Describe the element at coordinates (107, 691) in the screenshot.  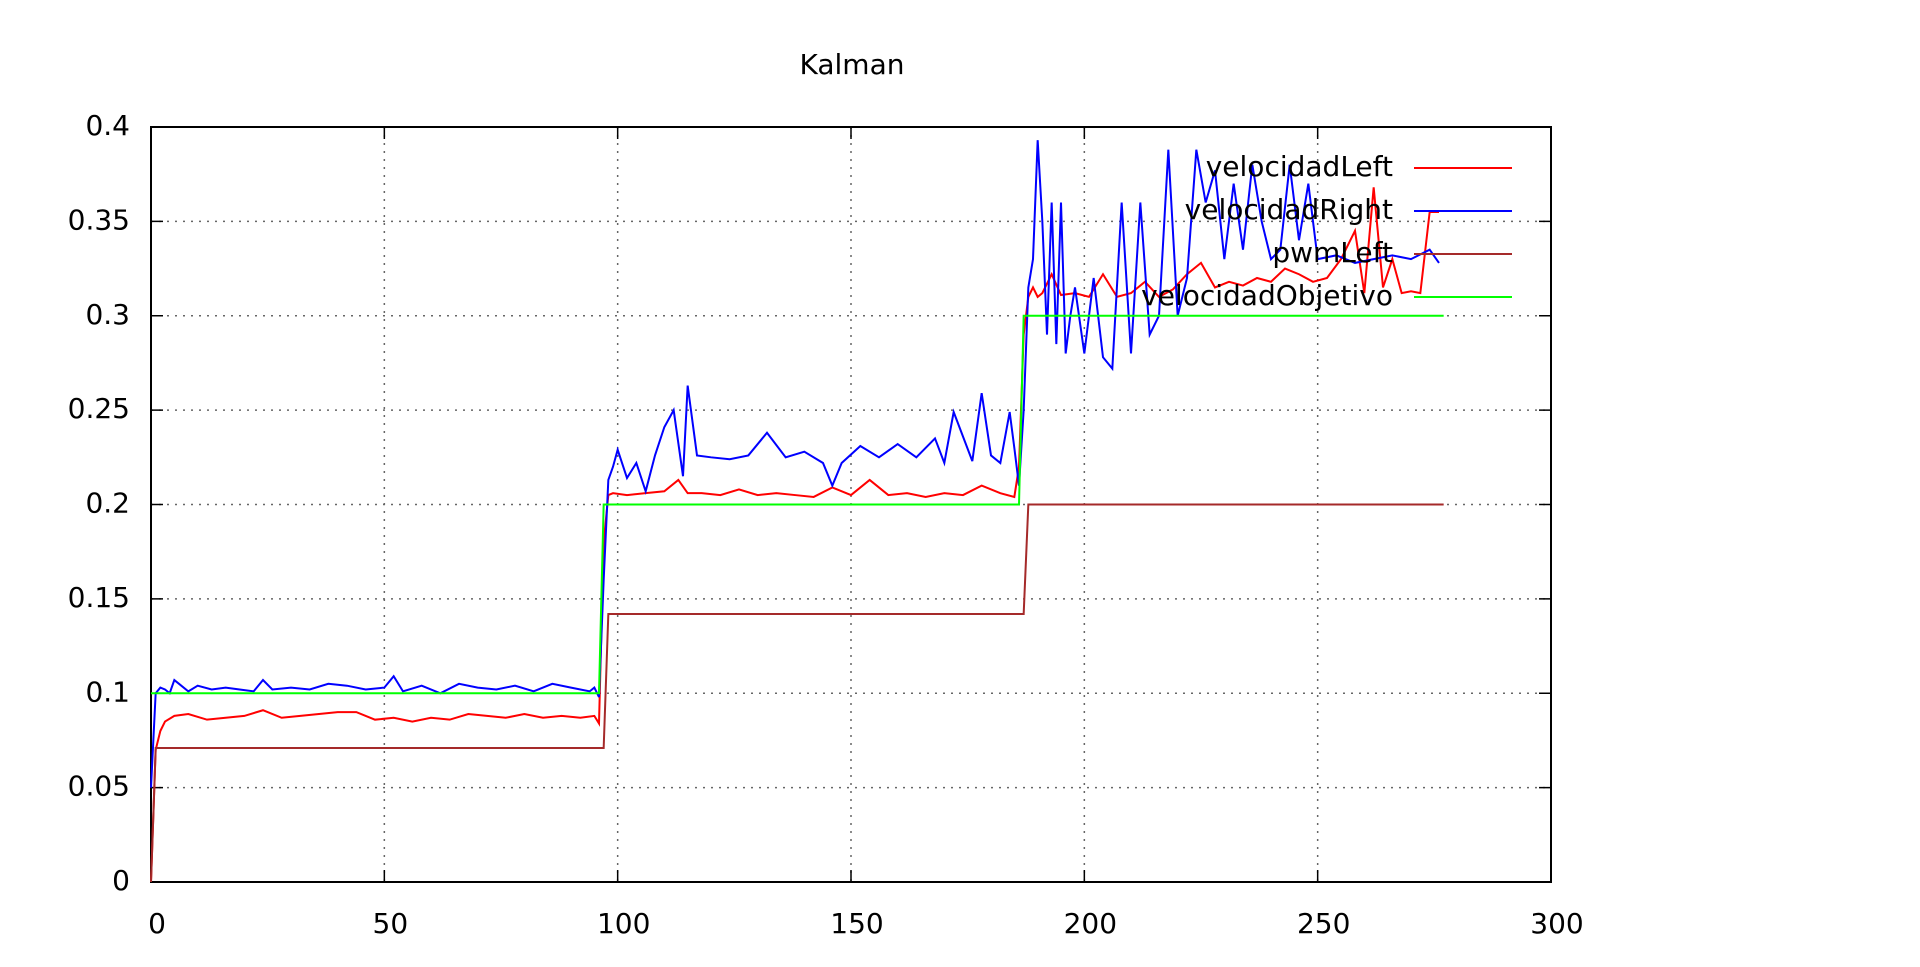
I see `y-tick-label: 0.1` at that location.